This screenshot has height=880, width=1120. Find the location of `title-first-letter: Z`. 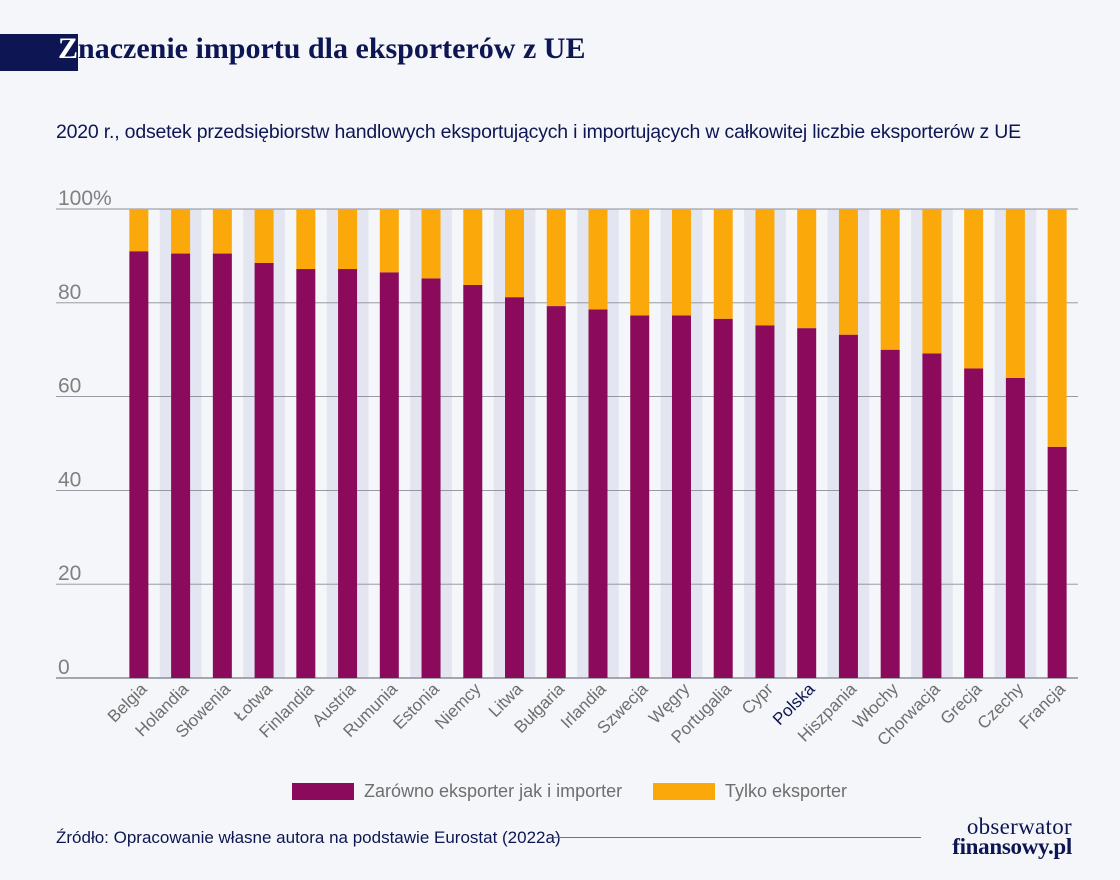

title-first-letter: Z is located at coordinates (68, 48).